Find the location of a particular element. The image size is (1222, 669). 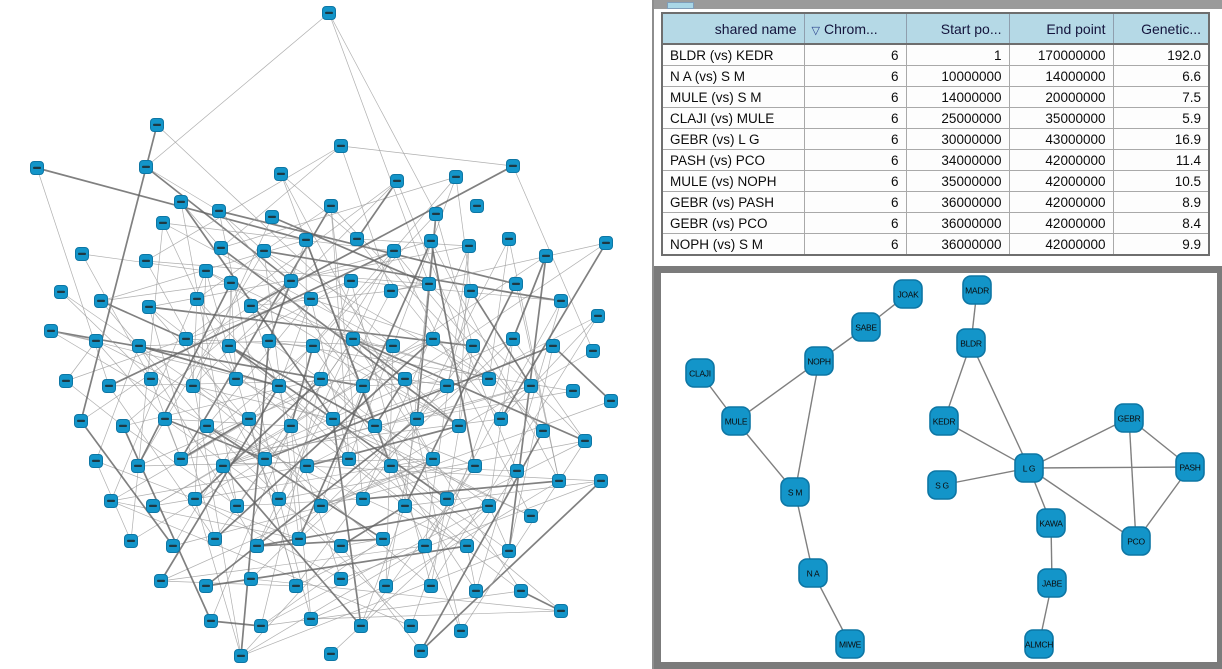

filter-funnel-icon: ▽ is located at coordinates (815, 30).